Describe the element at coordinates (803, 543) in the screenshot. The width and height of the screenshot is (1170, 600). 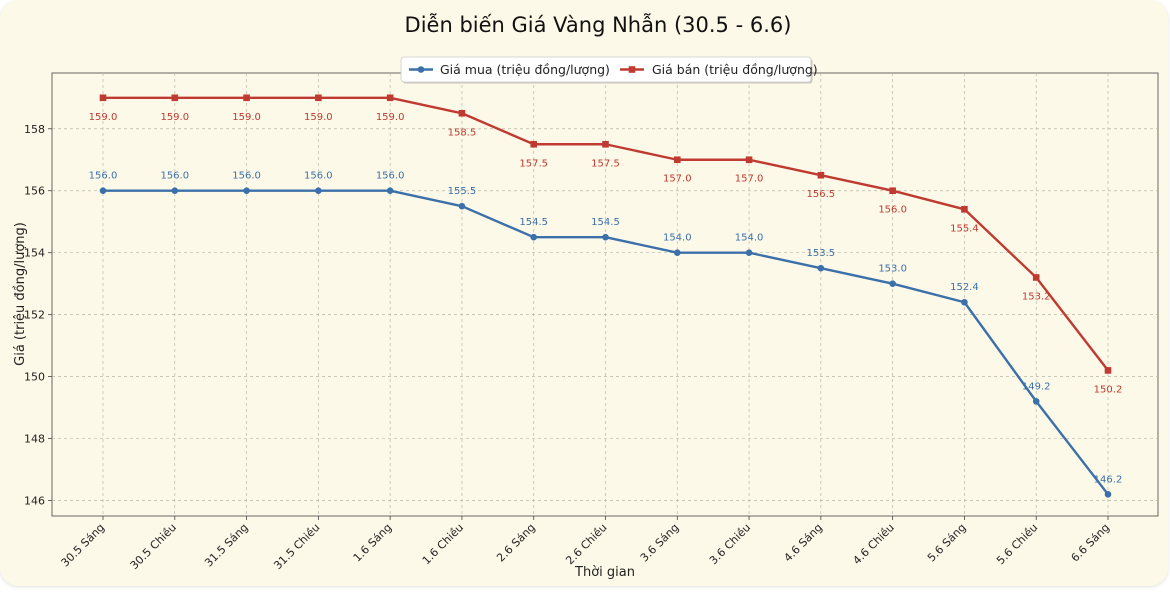
I see `x-tick-label: 4.6 Sáng` at that location.